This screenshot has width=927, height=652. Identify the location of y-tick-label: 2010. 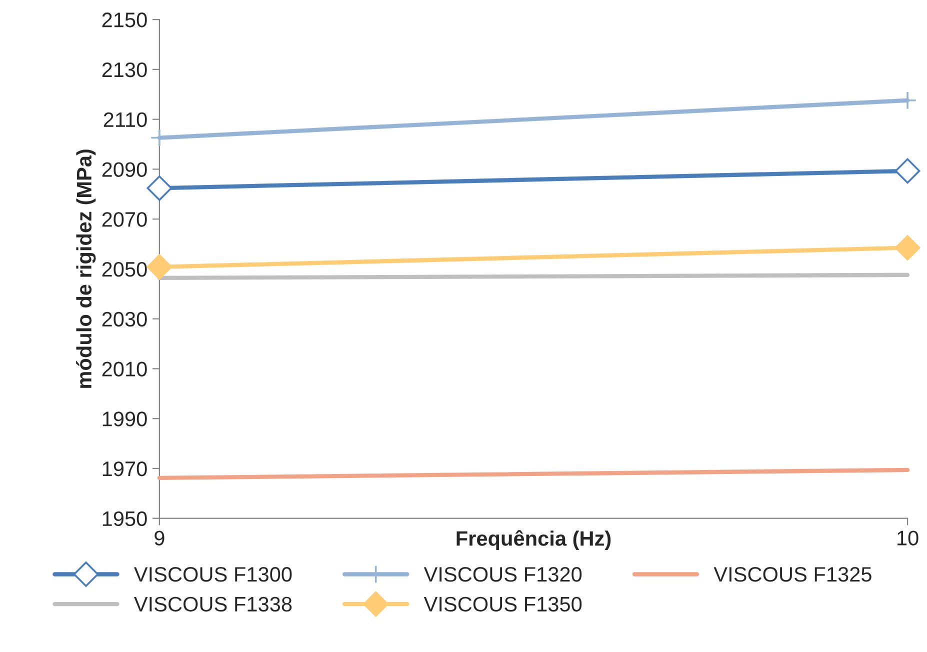
(124, 369).